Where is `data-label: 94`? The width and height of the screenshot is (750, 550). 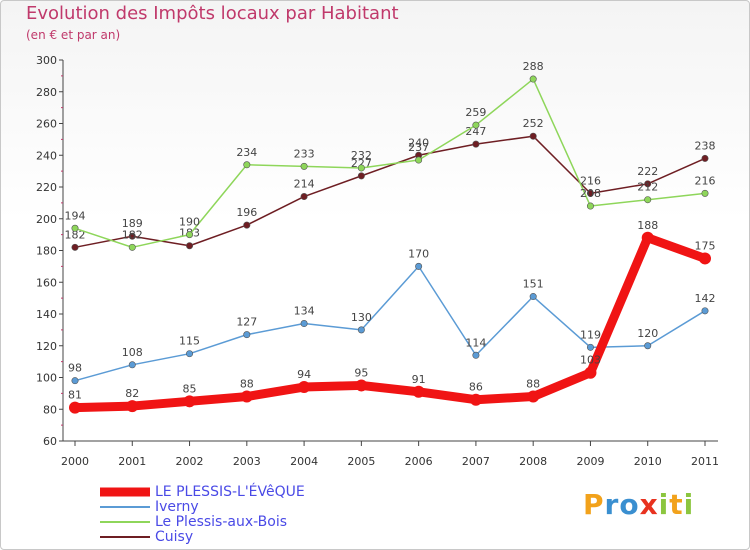
data-label: 94 is located at coordinates (304, 374).